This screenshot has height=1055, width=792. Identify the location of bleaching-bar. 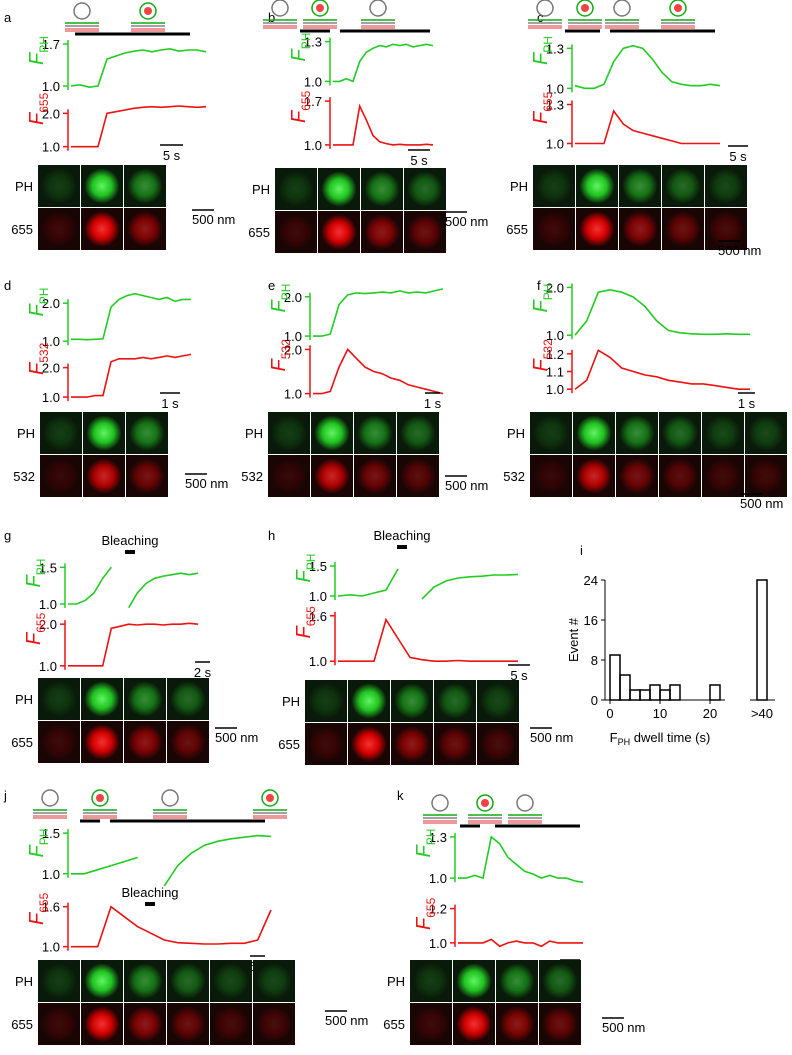
(130, 552).